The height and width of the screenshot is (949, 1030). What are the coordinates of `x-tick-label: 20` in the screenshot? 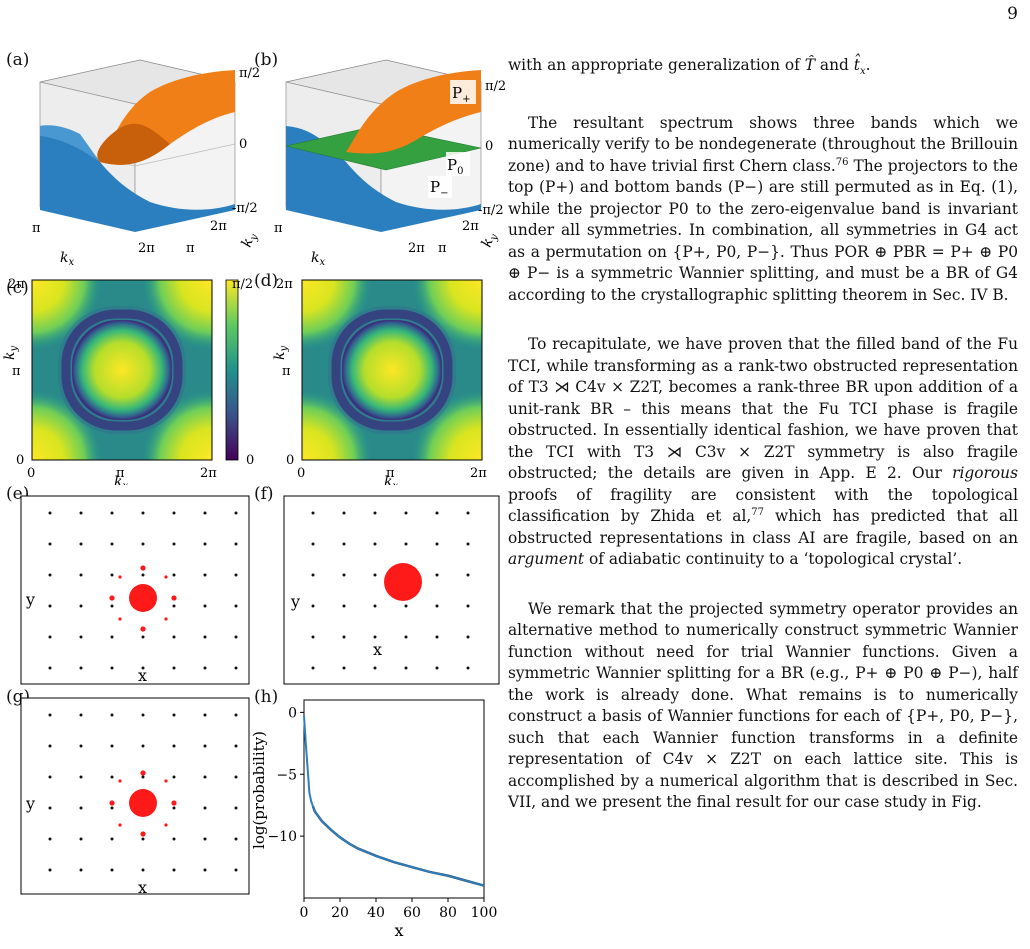 It's located at (340, 913).